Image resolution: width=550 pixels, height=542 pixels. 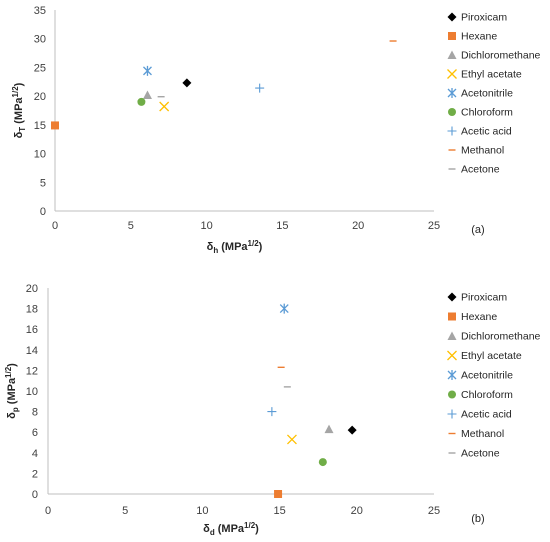 What do you see at coordinates (32, 310) in the screenshot?
I see `y-tick-label: 18` at bounding box center [32, 310].